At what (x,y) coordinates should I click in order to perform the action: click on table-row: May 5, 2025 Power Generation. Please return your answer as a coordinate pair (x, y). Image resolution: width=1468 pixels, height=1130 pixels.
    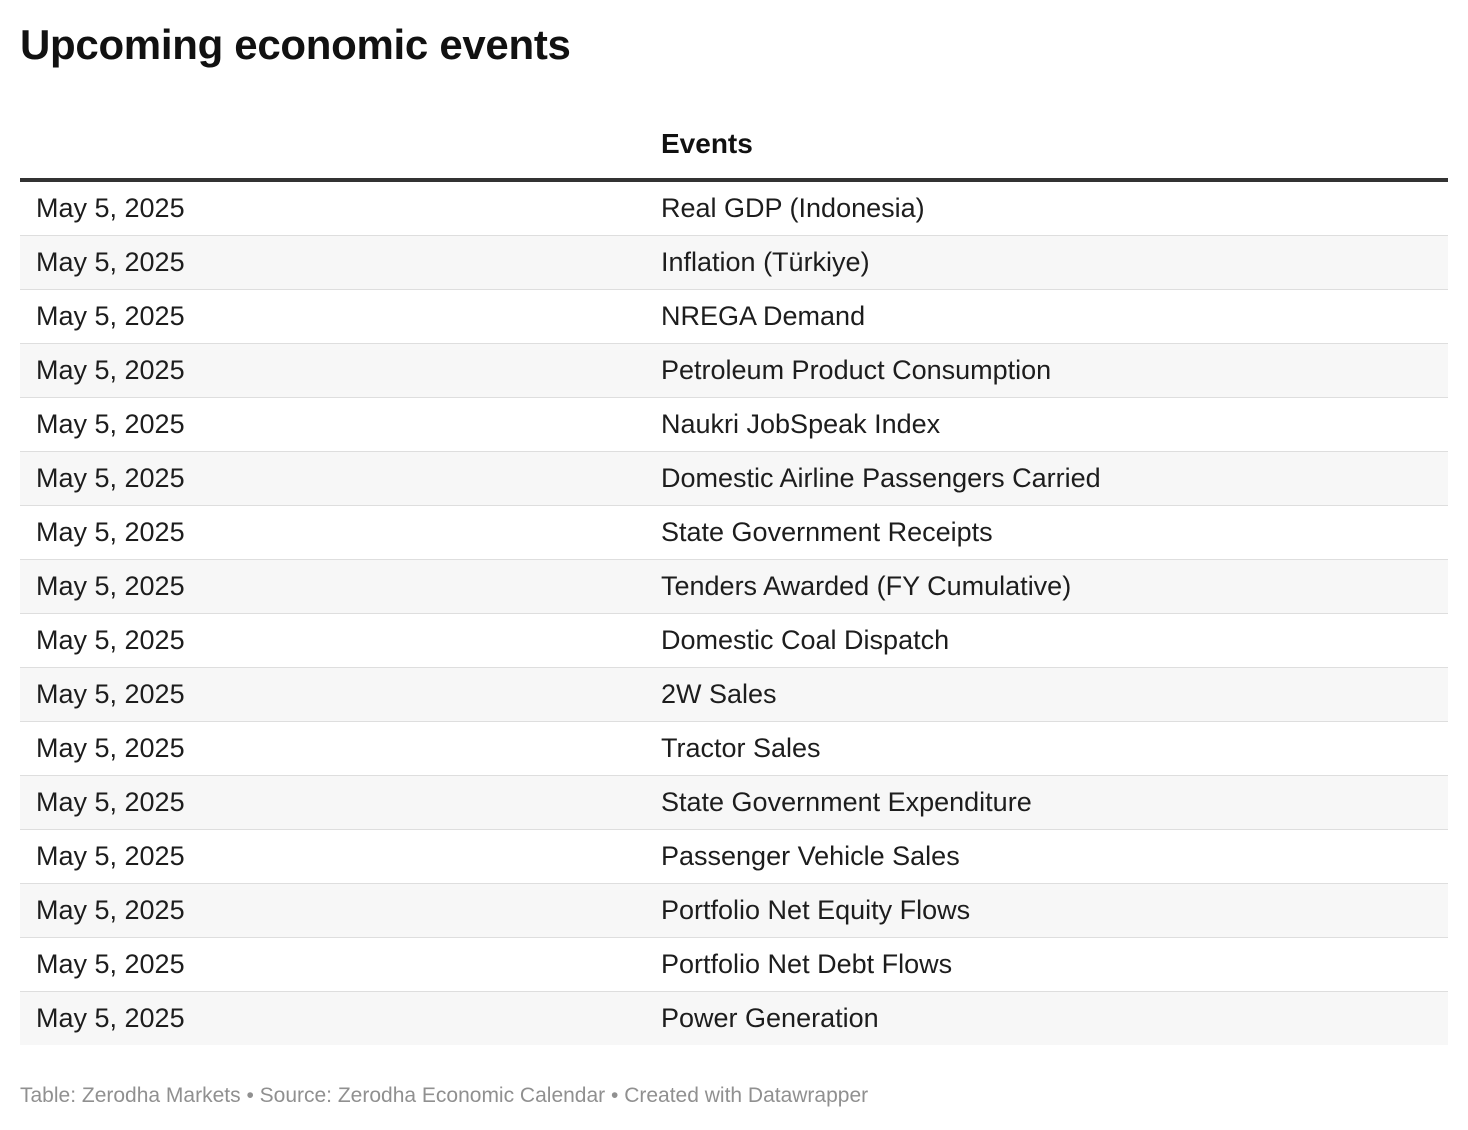
    Looking at the image, I should click on (734, 1018).